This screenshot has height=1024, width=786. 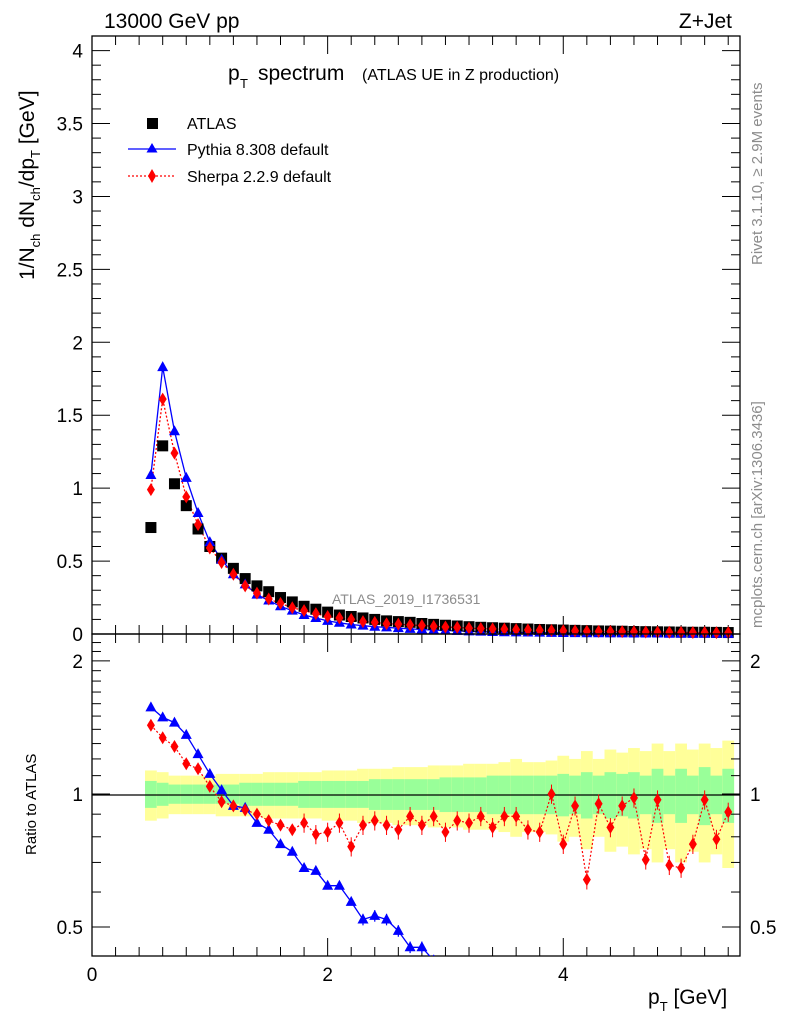 What do you see at coordinates (327, 975) in the screenshot?
I see `xtick-label: 2` at bounding box center [327, 975].